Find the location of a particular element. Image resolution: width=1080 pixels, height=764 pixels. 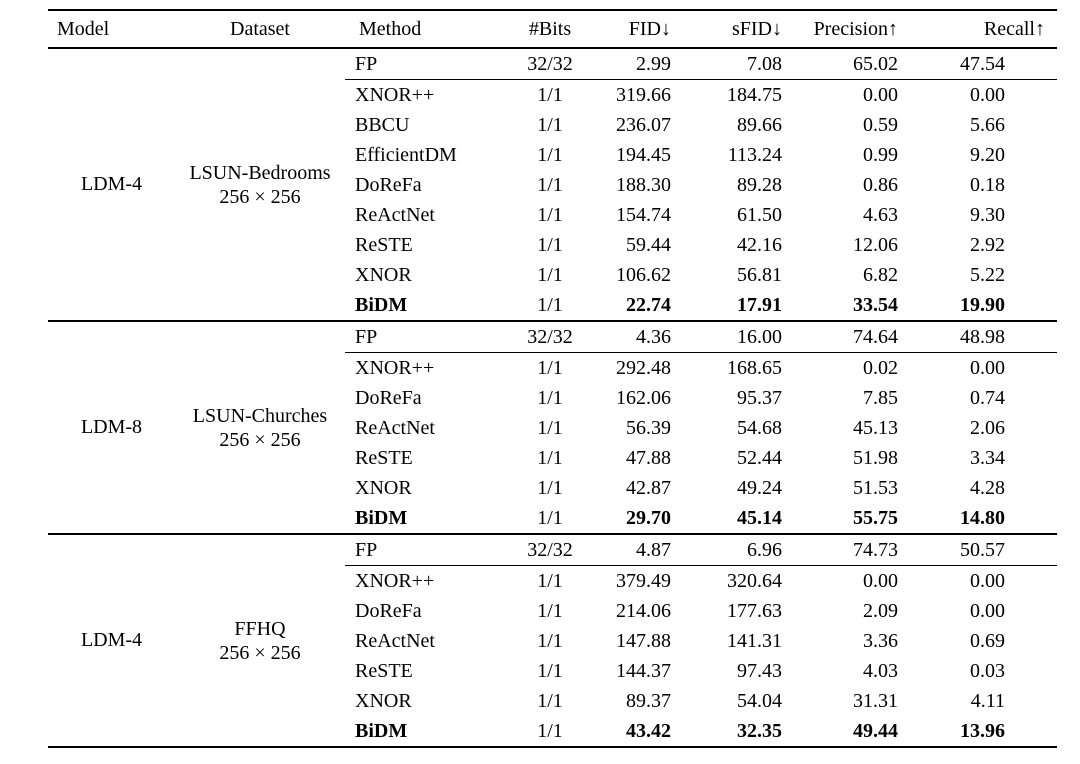

sfid-cell: 54.04 is located at coordinates (759, 700).